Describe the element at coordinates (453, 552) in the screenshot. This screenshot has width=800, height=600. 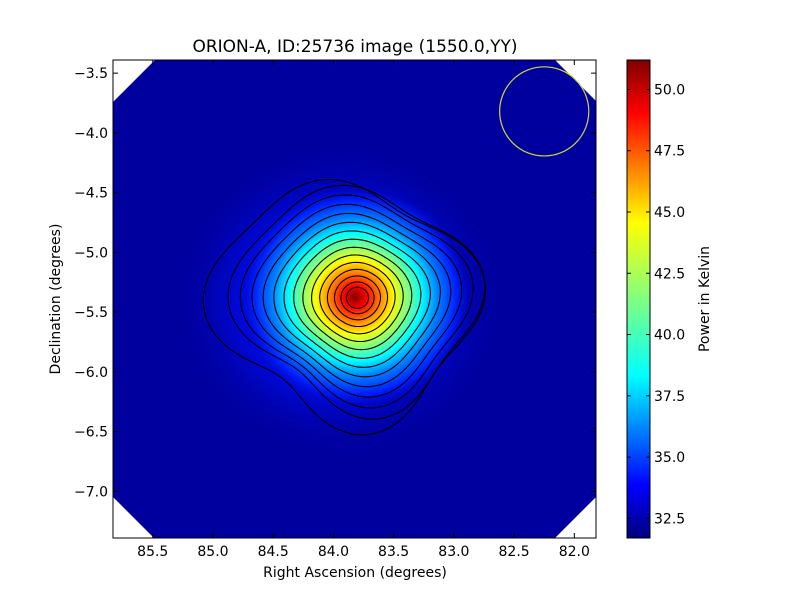
I see `x-tick-label: 83.0` at that location.